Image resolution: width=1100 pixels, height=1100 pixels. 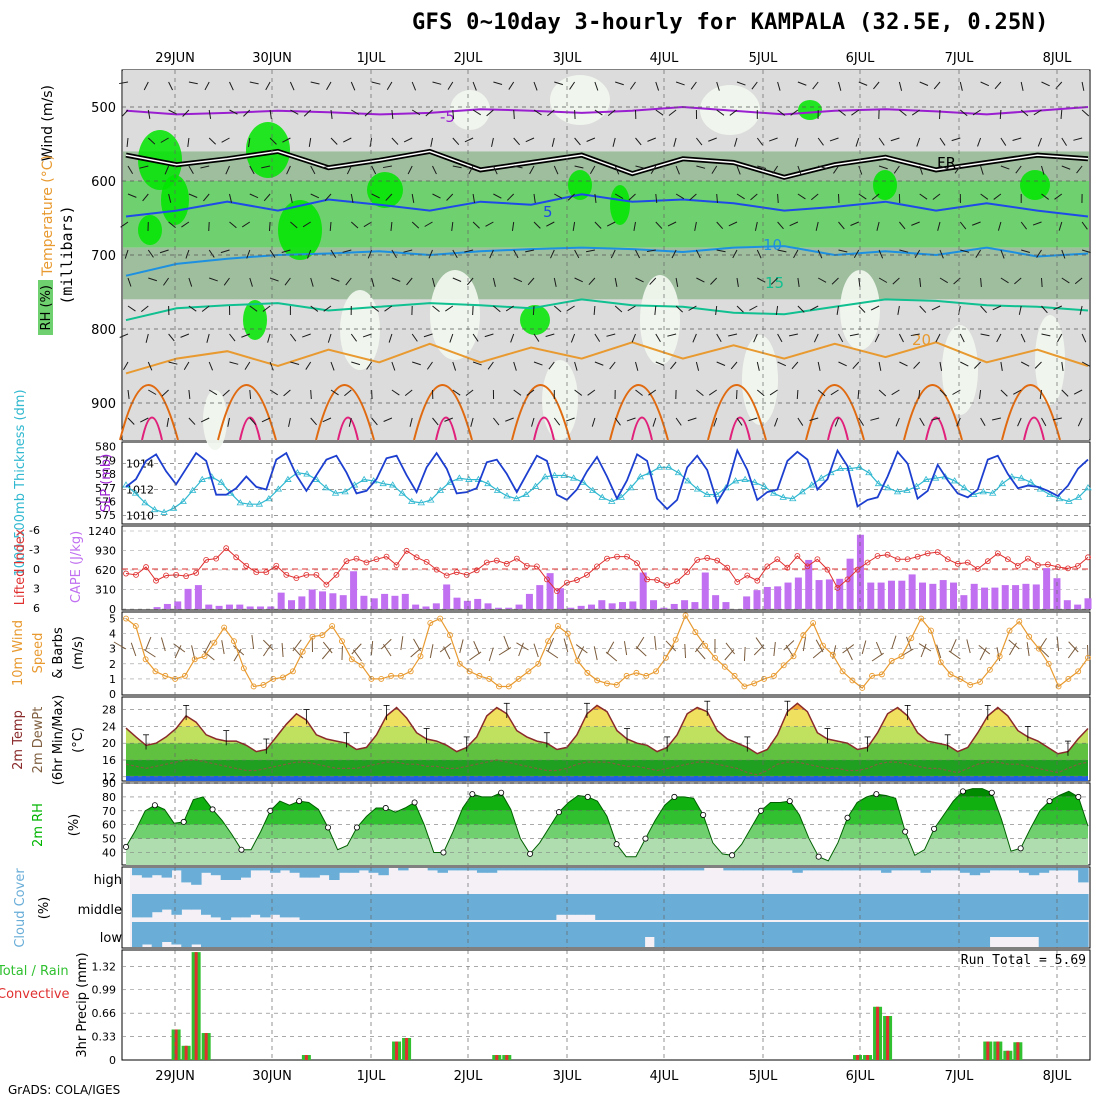 I want to click on cloud-layer-label: high, so click(x=108, y=880).